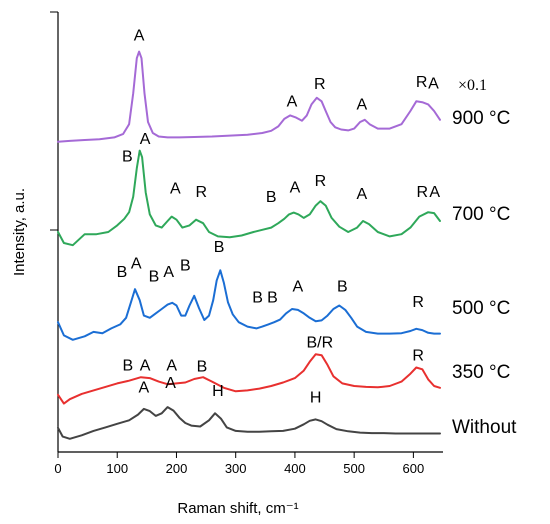 The width and height of the screenshot is (550, 524). What do you see at coordinates (236, 468) in the screenshot?
I see `x-tick-label-300: 300` at bounding box center [236, 468].